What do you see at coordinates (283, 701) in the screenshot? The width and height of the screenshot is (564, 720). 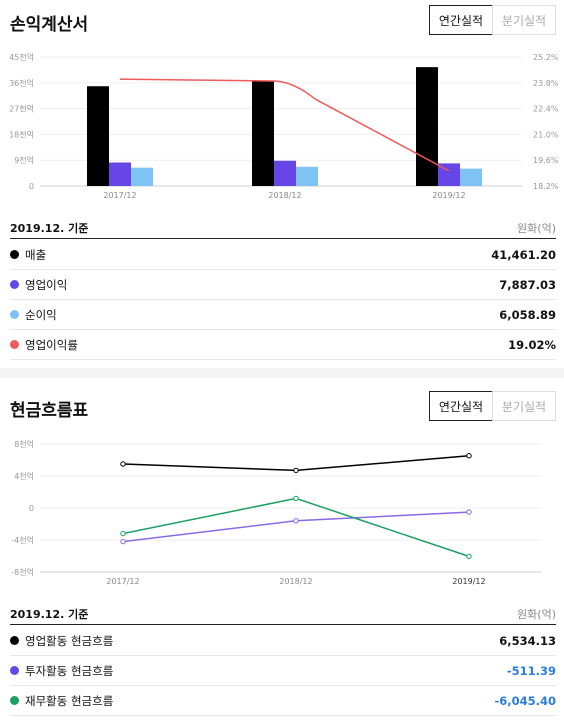 I see `cashflow-row: 재무활동 현금흐름 -6,045.40` at bounding box center [283, 701].